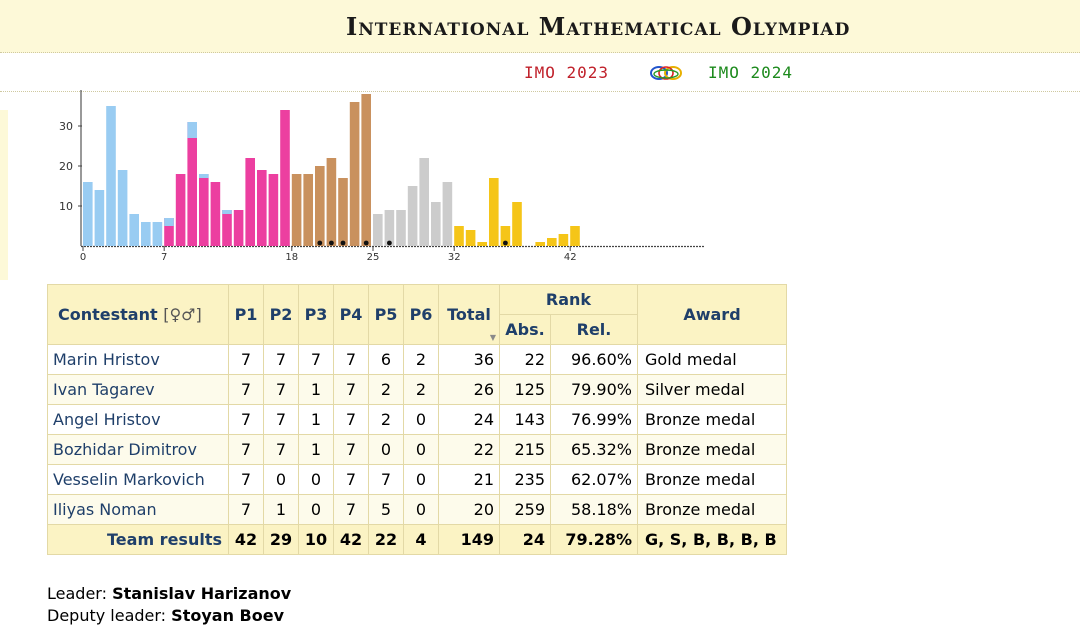  What do you see at coordinates (129, 479) in the screenshot?
I see `contestant-name-link: Vesselin Markovich` at bounding box center [129, 479].